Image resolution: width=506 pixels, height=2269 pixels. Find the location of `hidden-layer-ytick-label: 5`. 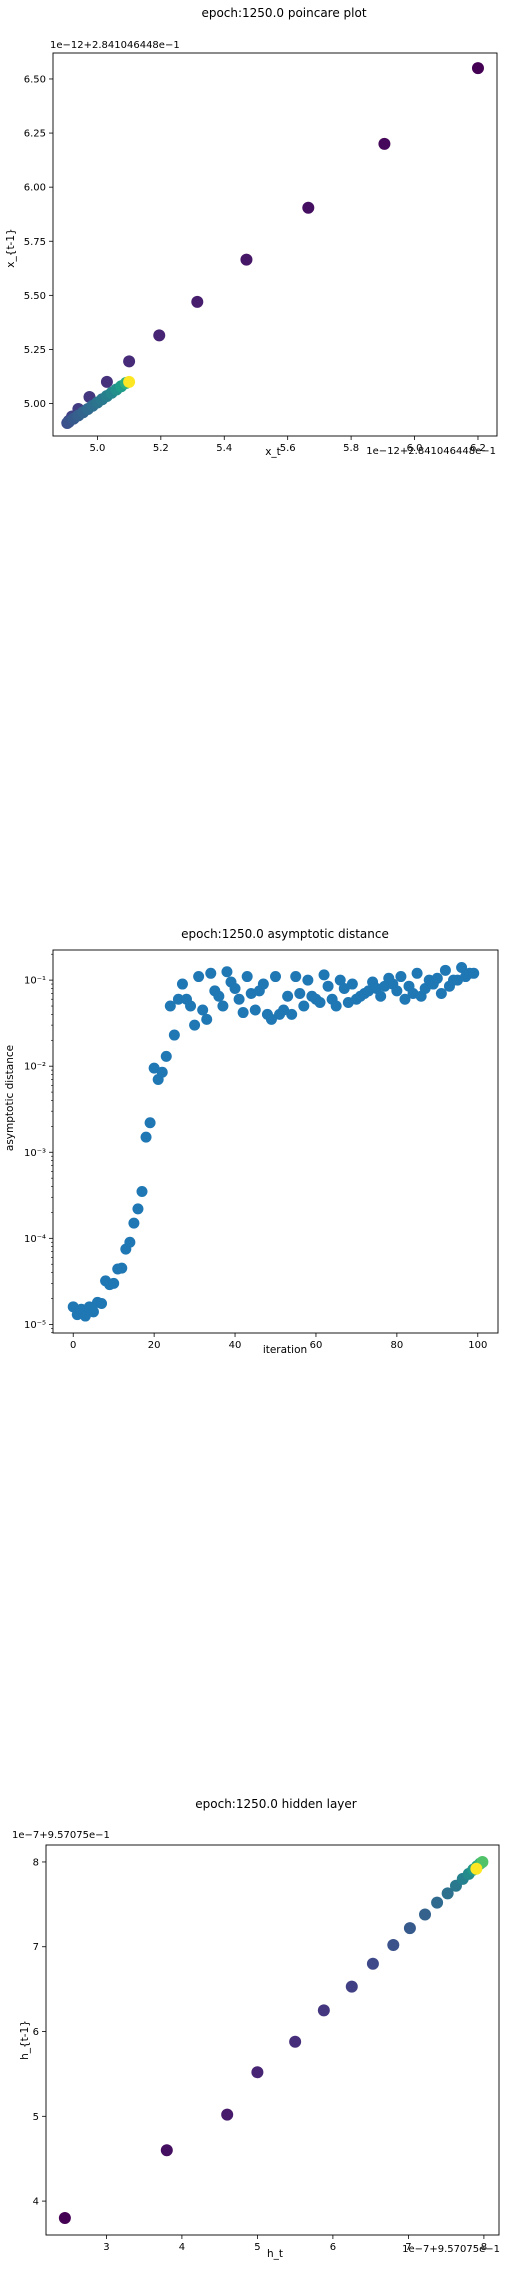

hidden-layer-ytick-label: 5 is located at coordinates (36, 2117).